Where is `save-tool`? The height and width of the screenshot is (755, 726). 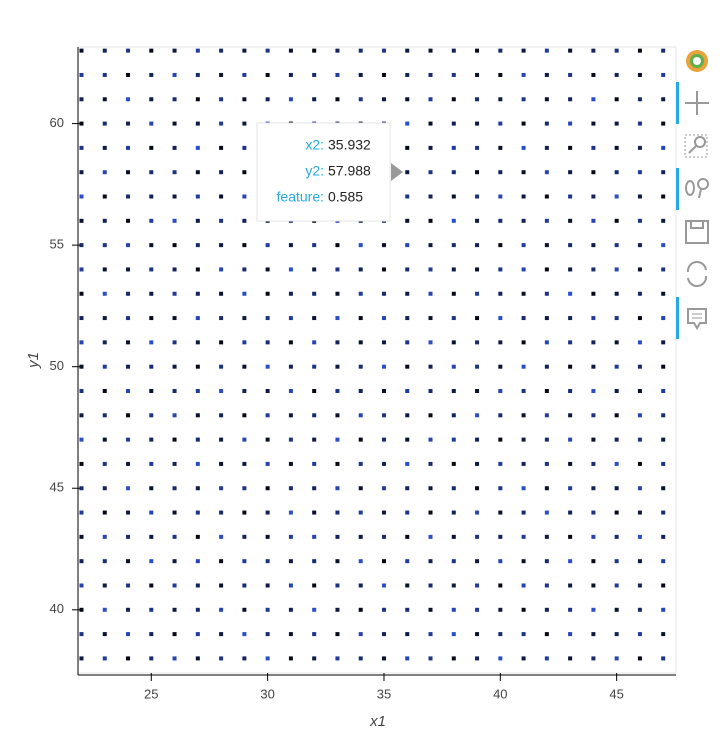 save-tool is located at coordinates (697, 232).